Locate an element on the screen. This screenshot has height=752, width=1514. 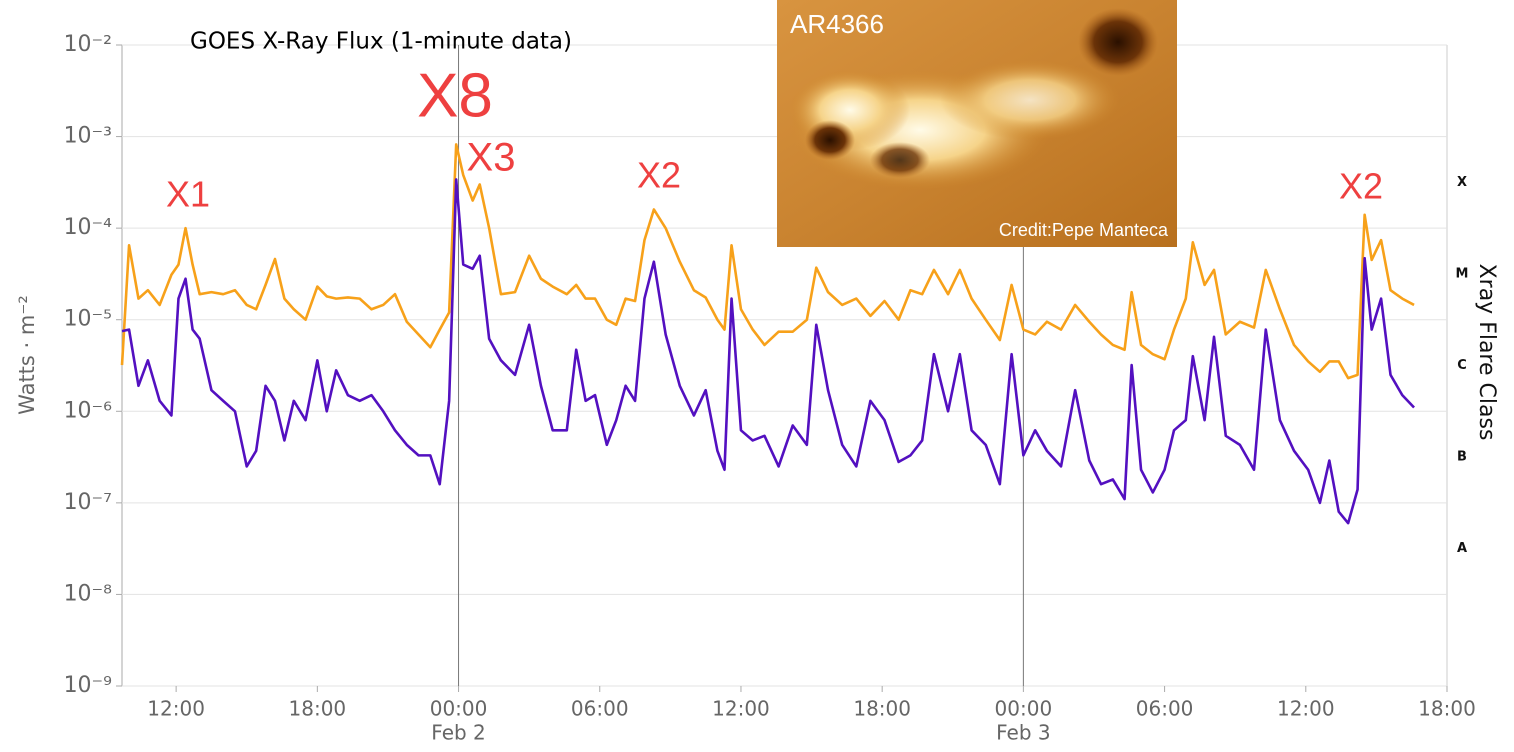
chart-title: GOES X-Ray Flux (1-minute data) is located at coordinates (381, 42).